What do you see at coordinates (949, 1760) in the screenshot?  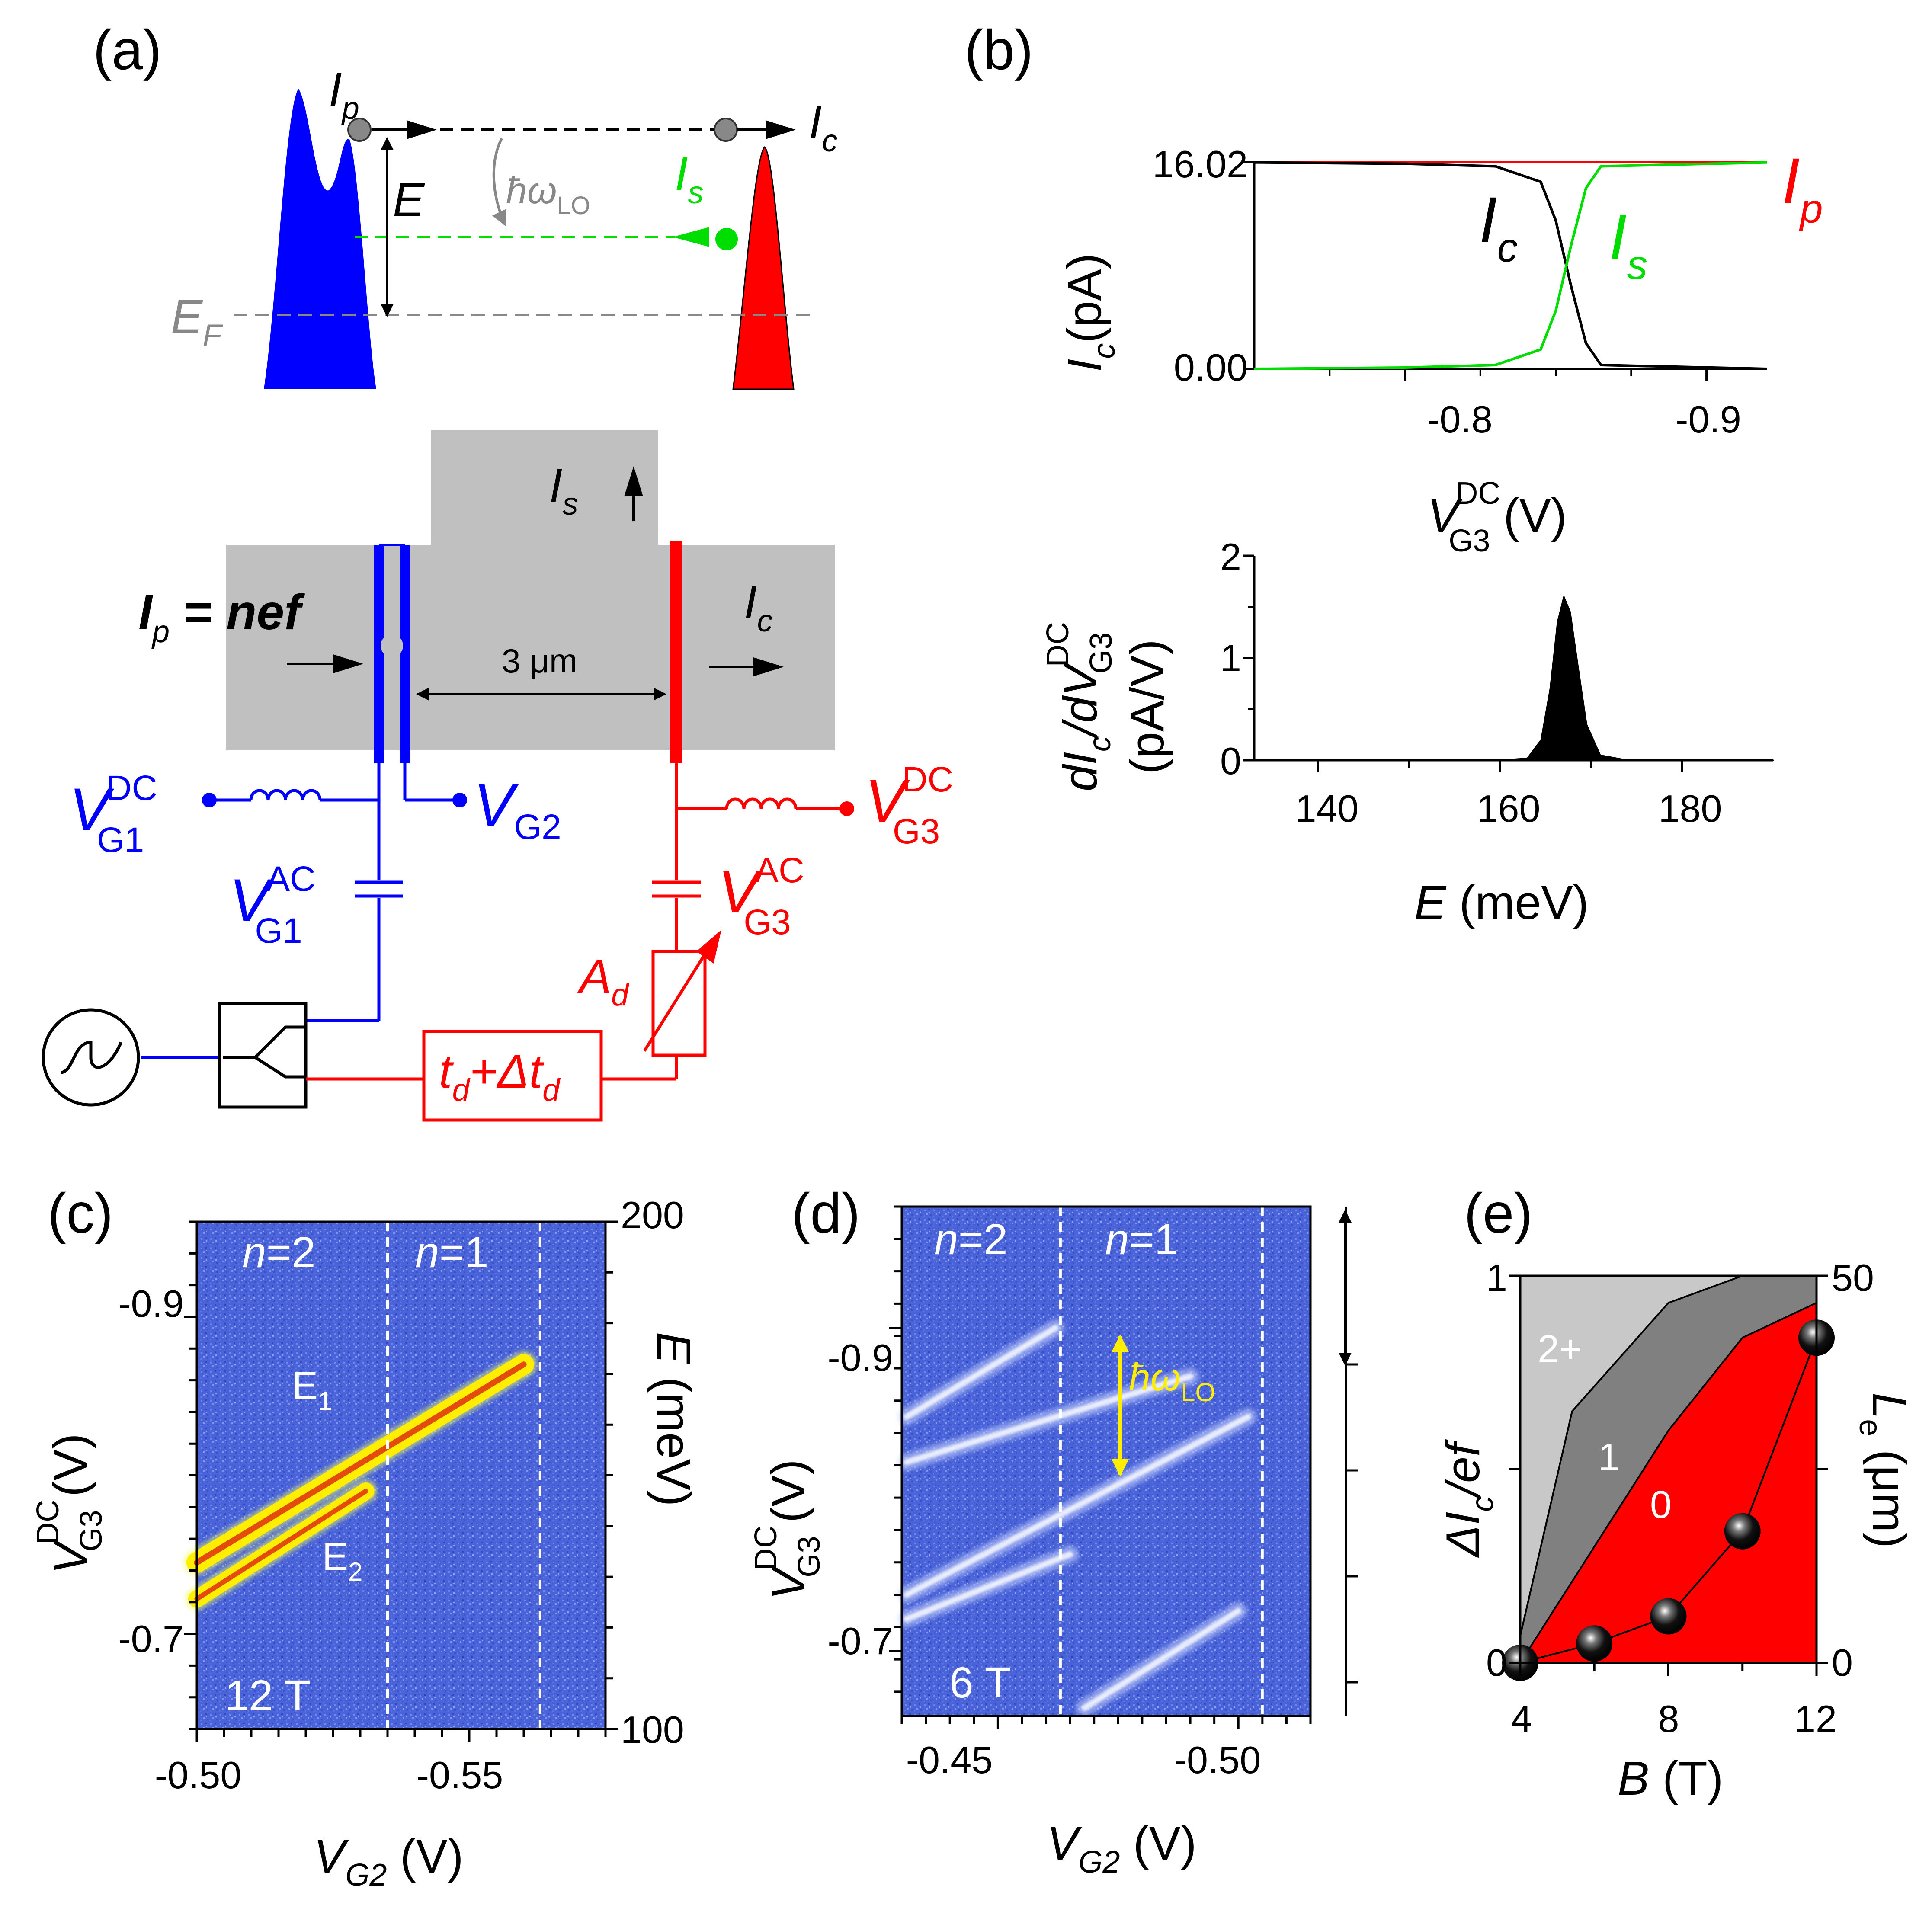 I see `d-xtick-045: -0.45` at bounding box center [949, 1760].